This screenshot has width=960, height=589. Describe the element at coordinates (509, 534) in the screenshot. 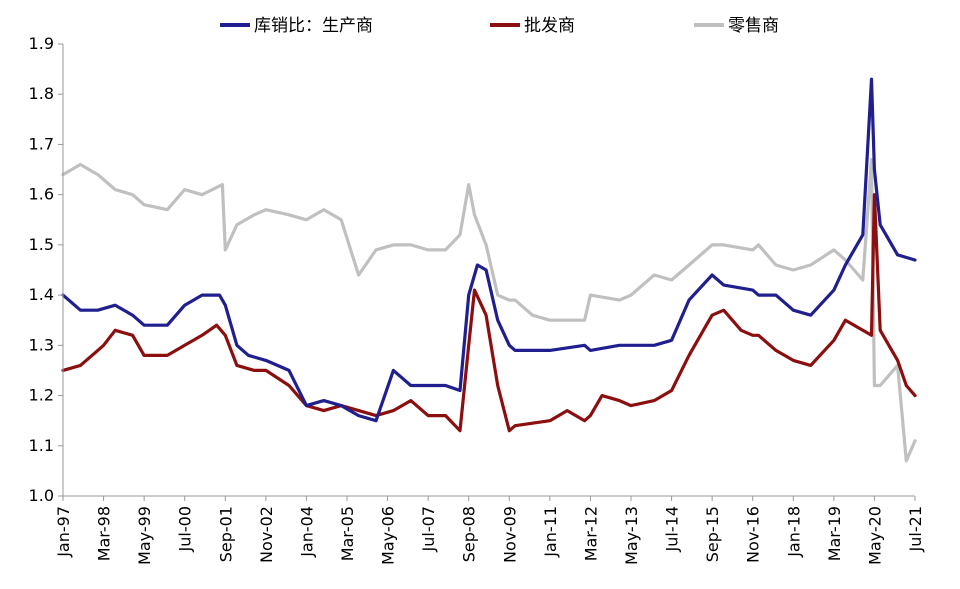

I see `x-tick-label: Nov-09` at that location.